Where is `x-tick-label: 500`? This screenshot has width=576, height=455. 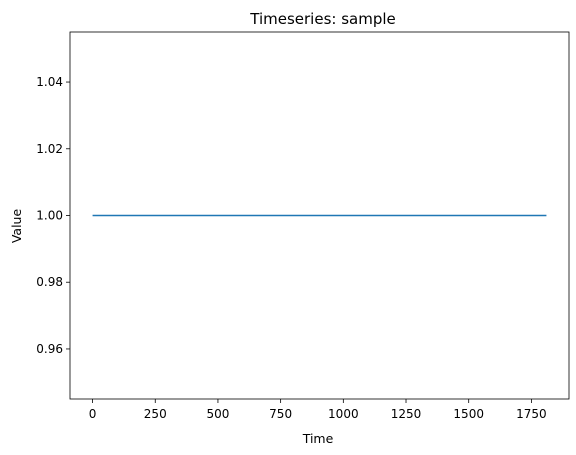 x-tick-label: 500 is located at coordinates (217, 414).